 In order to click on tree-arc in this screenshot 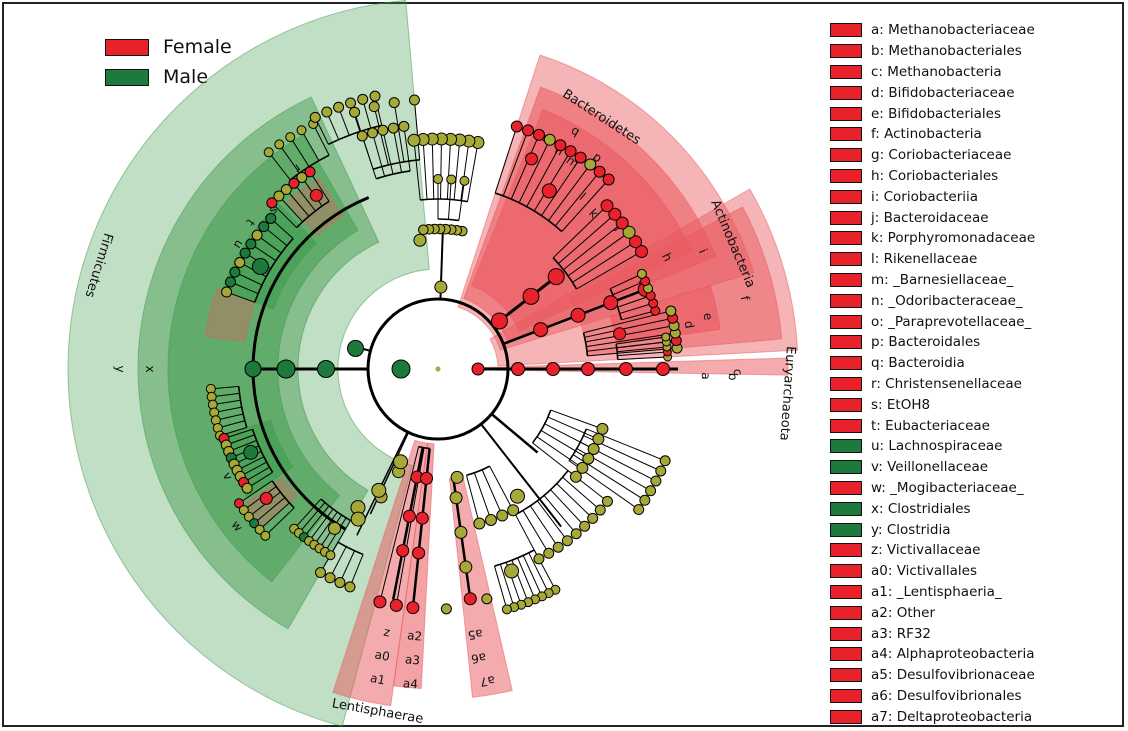, I will do `click(514, 558)`.